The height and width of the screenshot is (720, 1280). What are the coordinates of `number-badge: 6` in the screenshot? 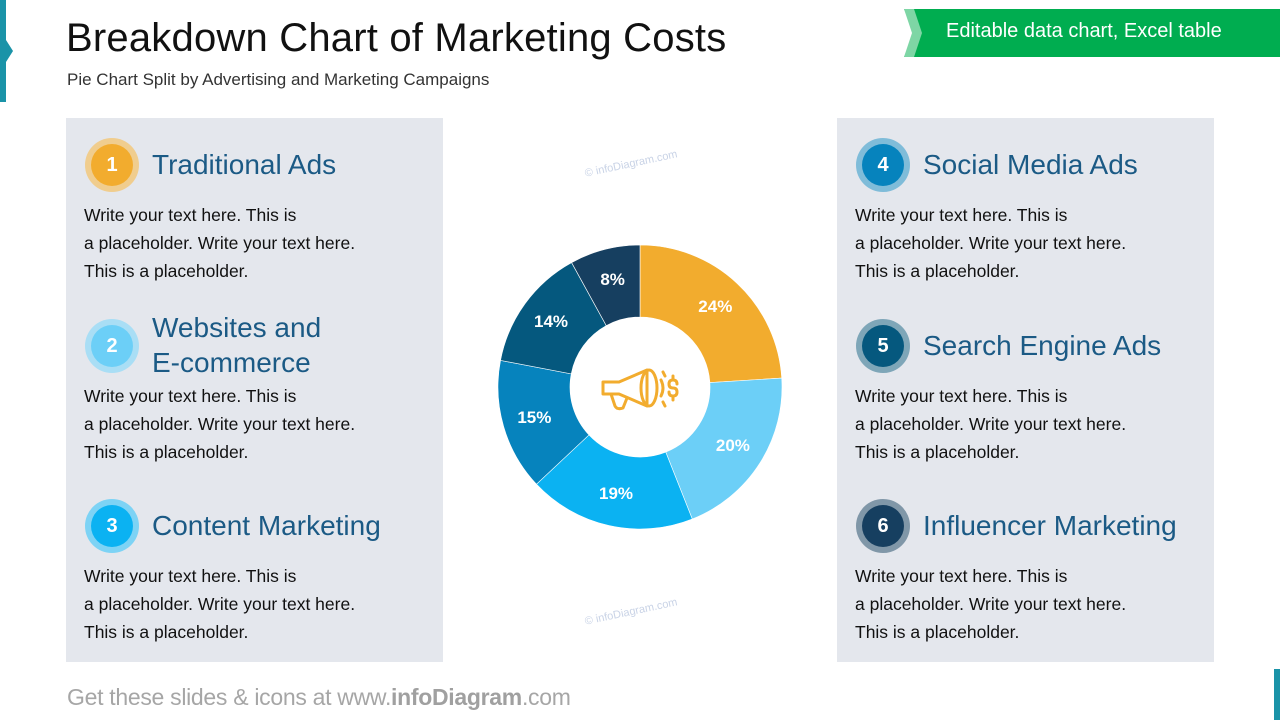 It's located at (883, 526).